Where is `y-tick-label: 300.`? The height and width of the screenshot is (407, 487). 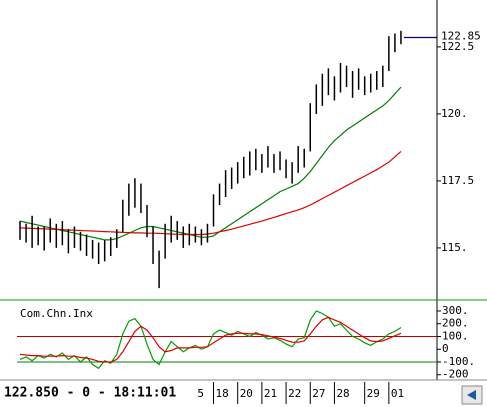 y-tick-label: 300. is located at coordinates (455, 310).